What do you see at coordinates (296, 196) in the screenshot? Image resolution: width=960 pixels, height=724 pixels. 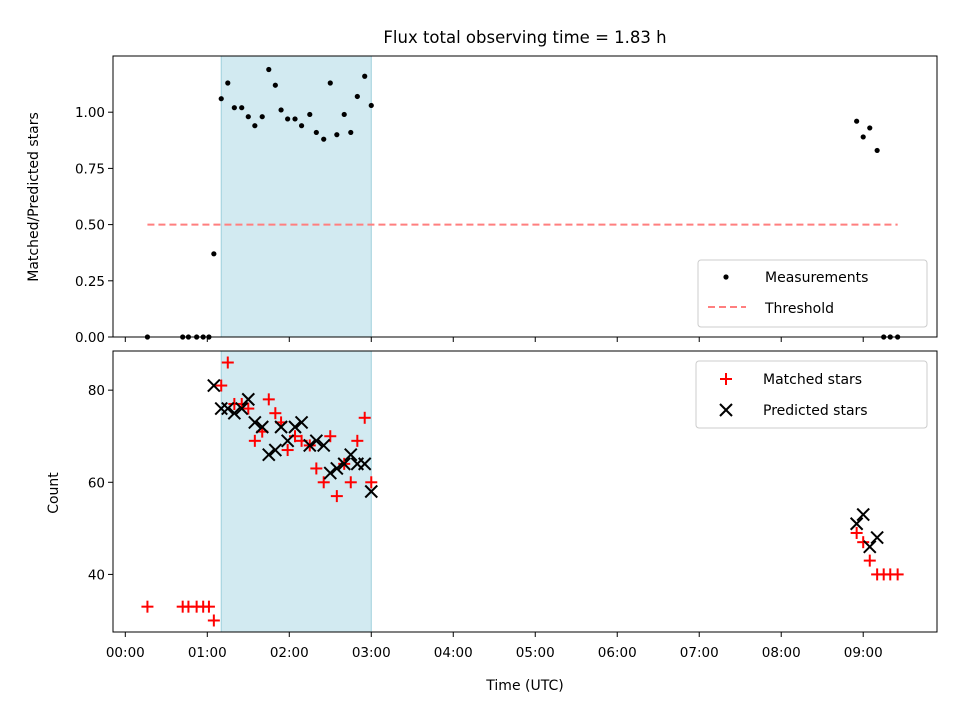 I see `top-observing-span` at bounding box center [296, 196].